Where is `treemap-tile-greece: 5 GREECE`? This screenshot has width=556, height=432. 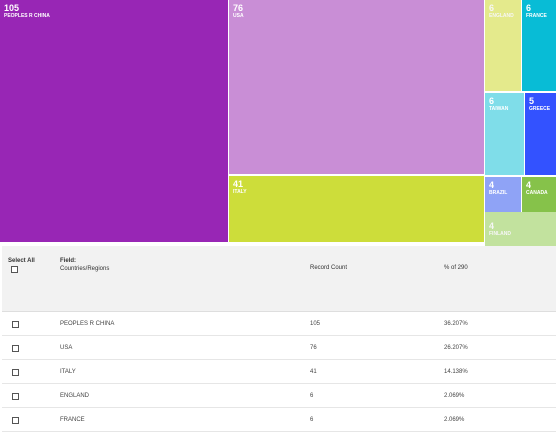
treemap-tile-greece: 5 GREECE is located at coordinates (540, 134).